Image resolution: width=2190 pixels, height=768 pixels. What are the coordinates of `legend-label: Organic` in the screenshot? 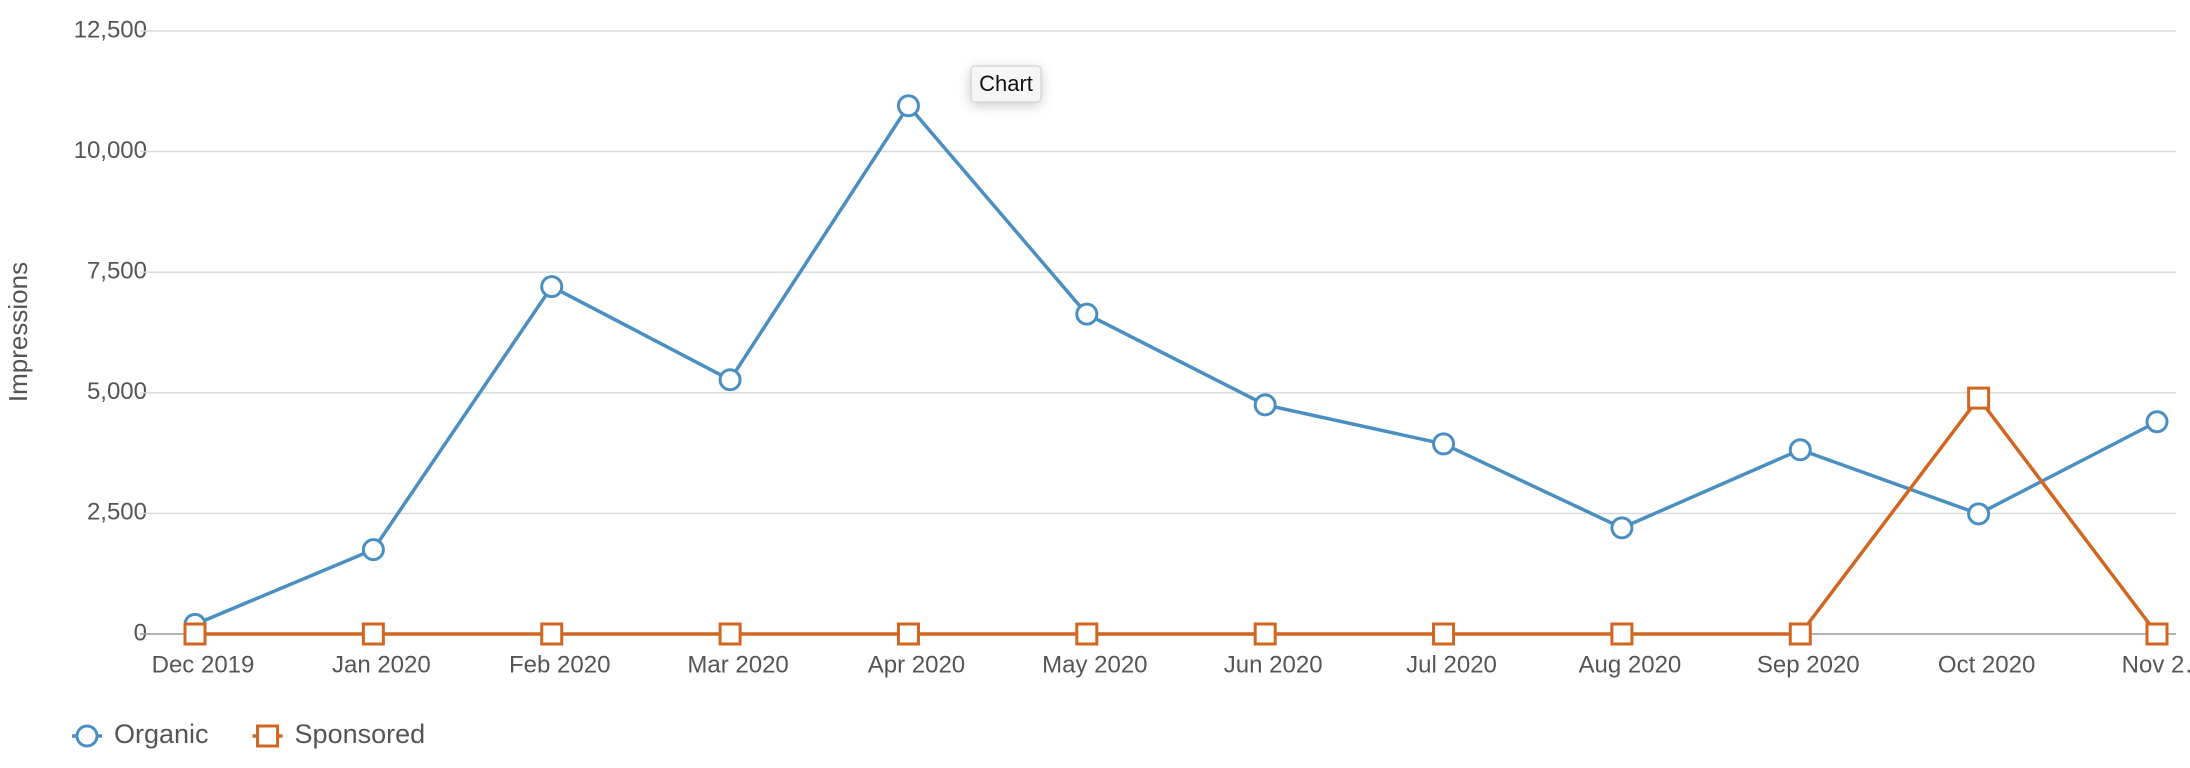 It's located at (161, 734).